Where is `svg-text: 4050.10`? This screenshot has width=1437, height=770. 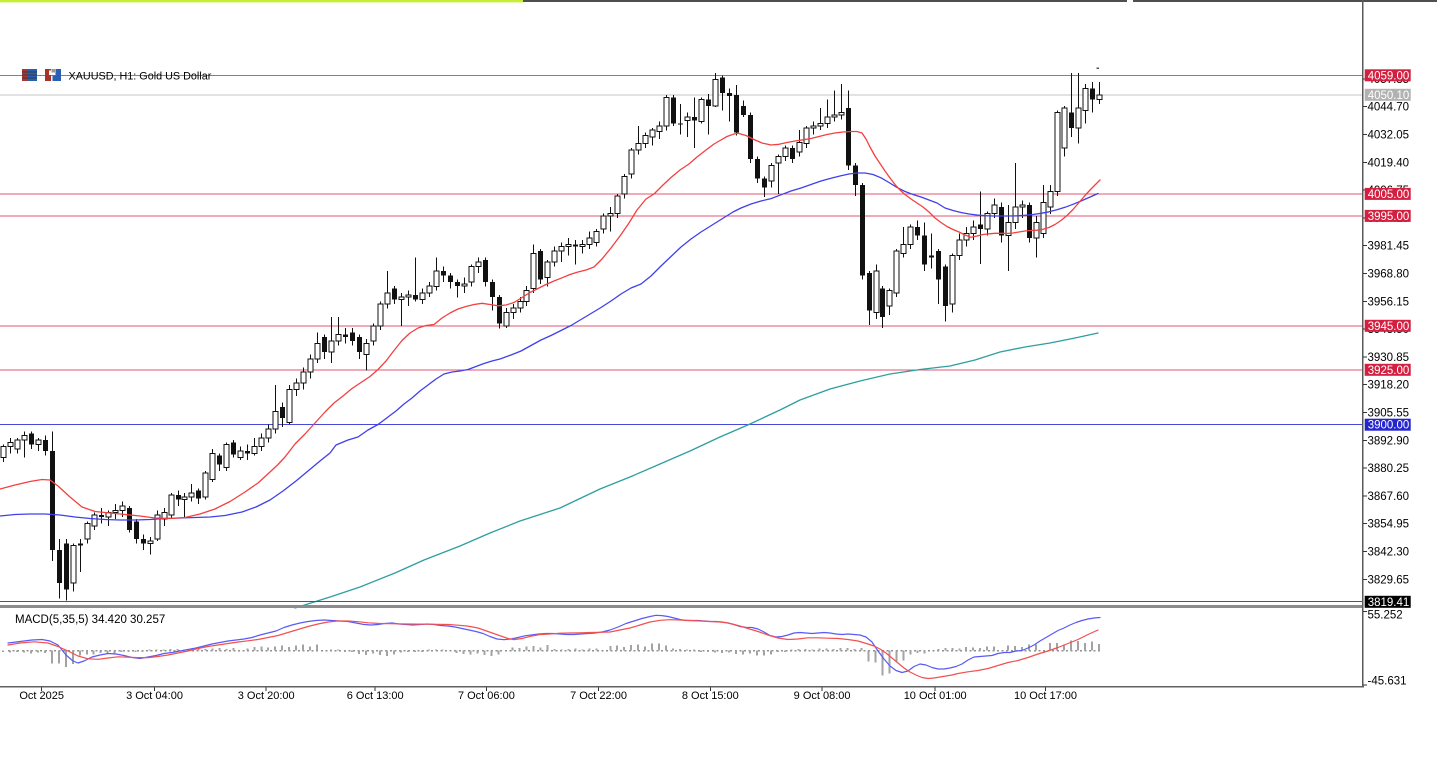 svg-text: 4050.10 is located at coordinates (1389, 96).